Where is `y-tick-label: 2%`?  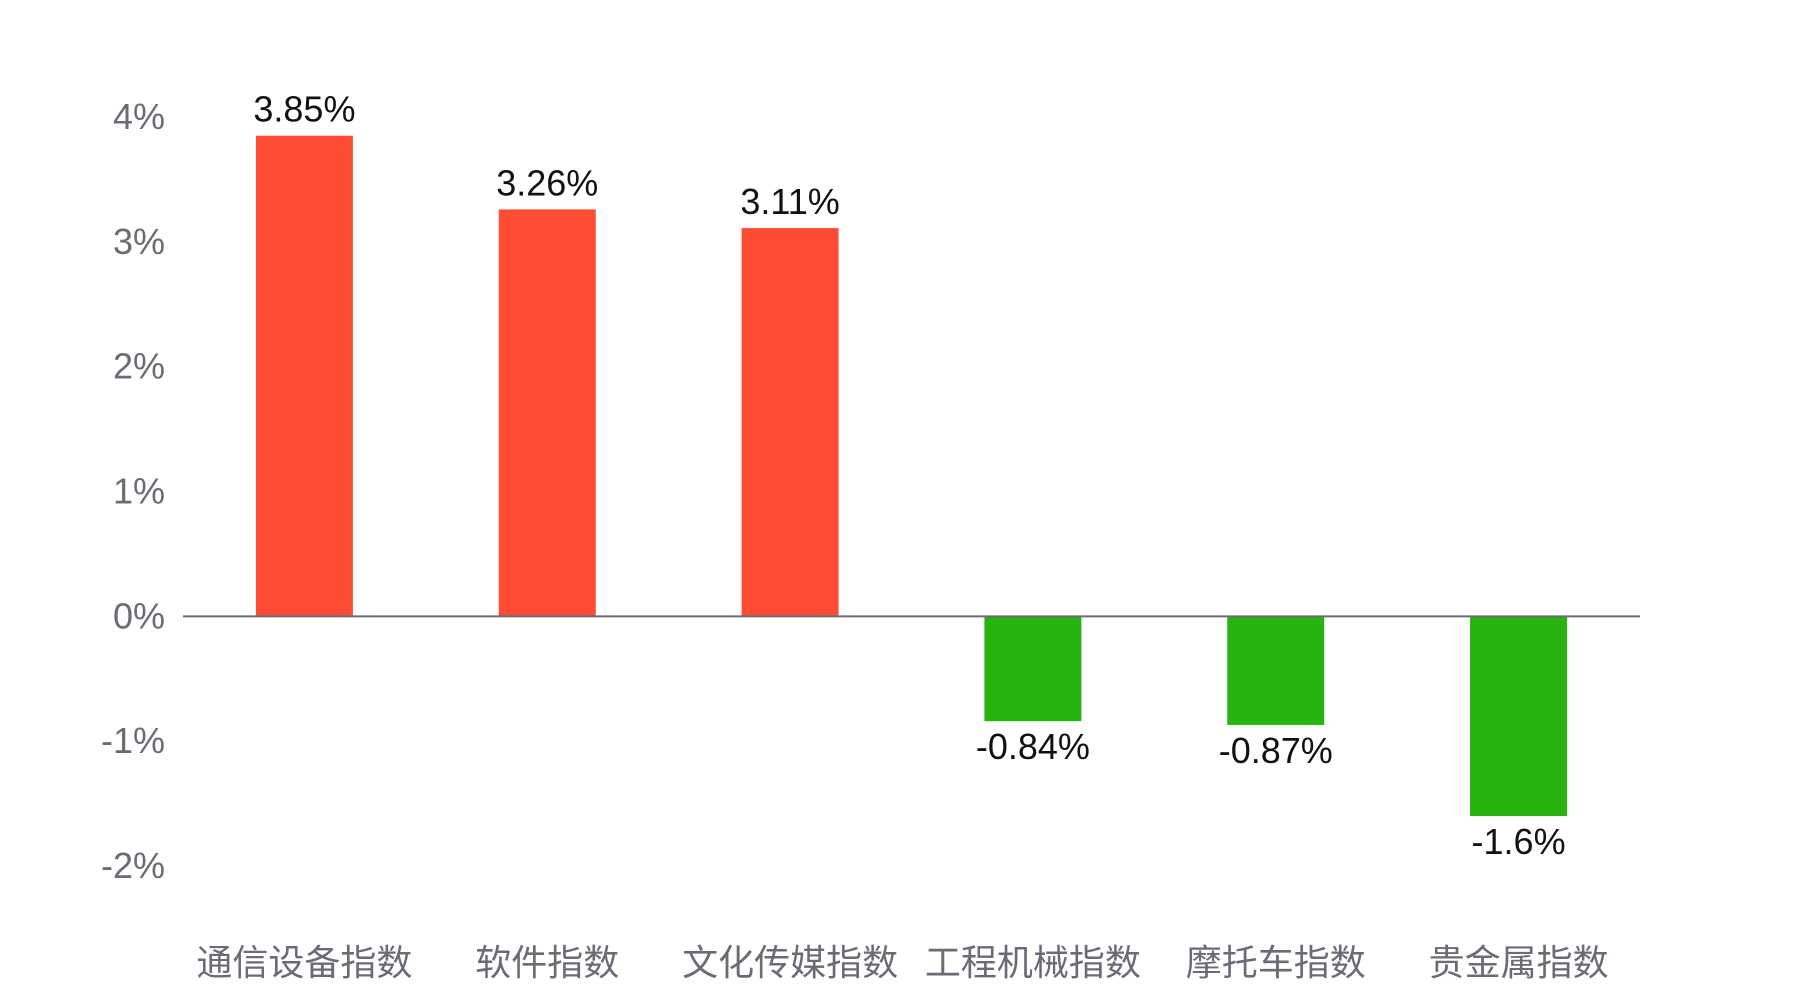 y-tick-label: 2% is located at coordinates (139, 366).